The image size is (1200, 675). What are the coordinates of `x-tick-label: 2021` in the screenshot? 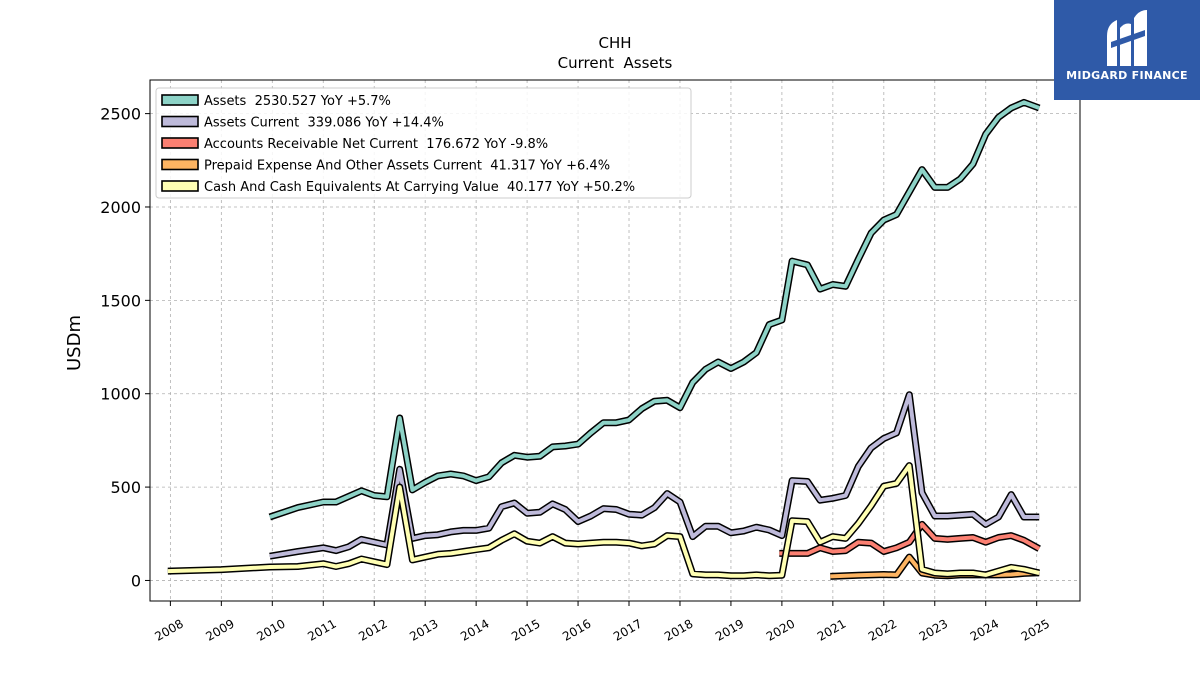 It's located at (831, 629).